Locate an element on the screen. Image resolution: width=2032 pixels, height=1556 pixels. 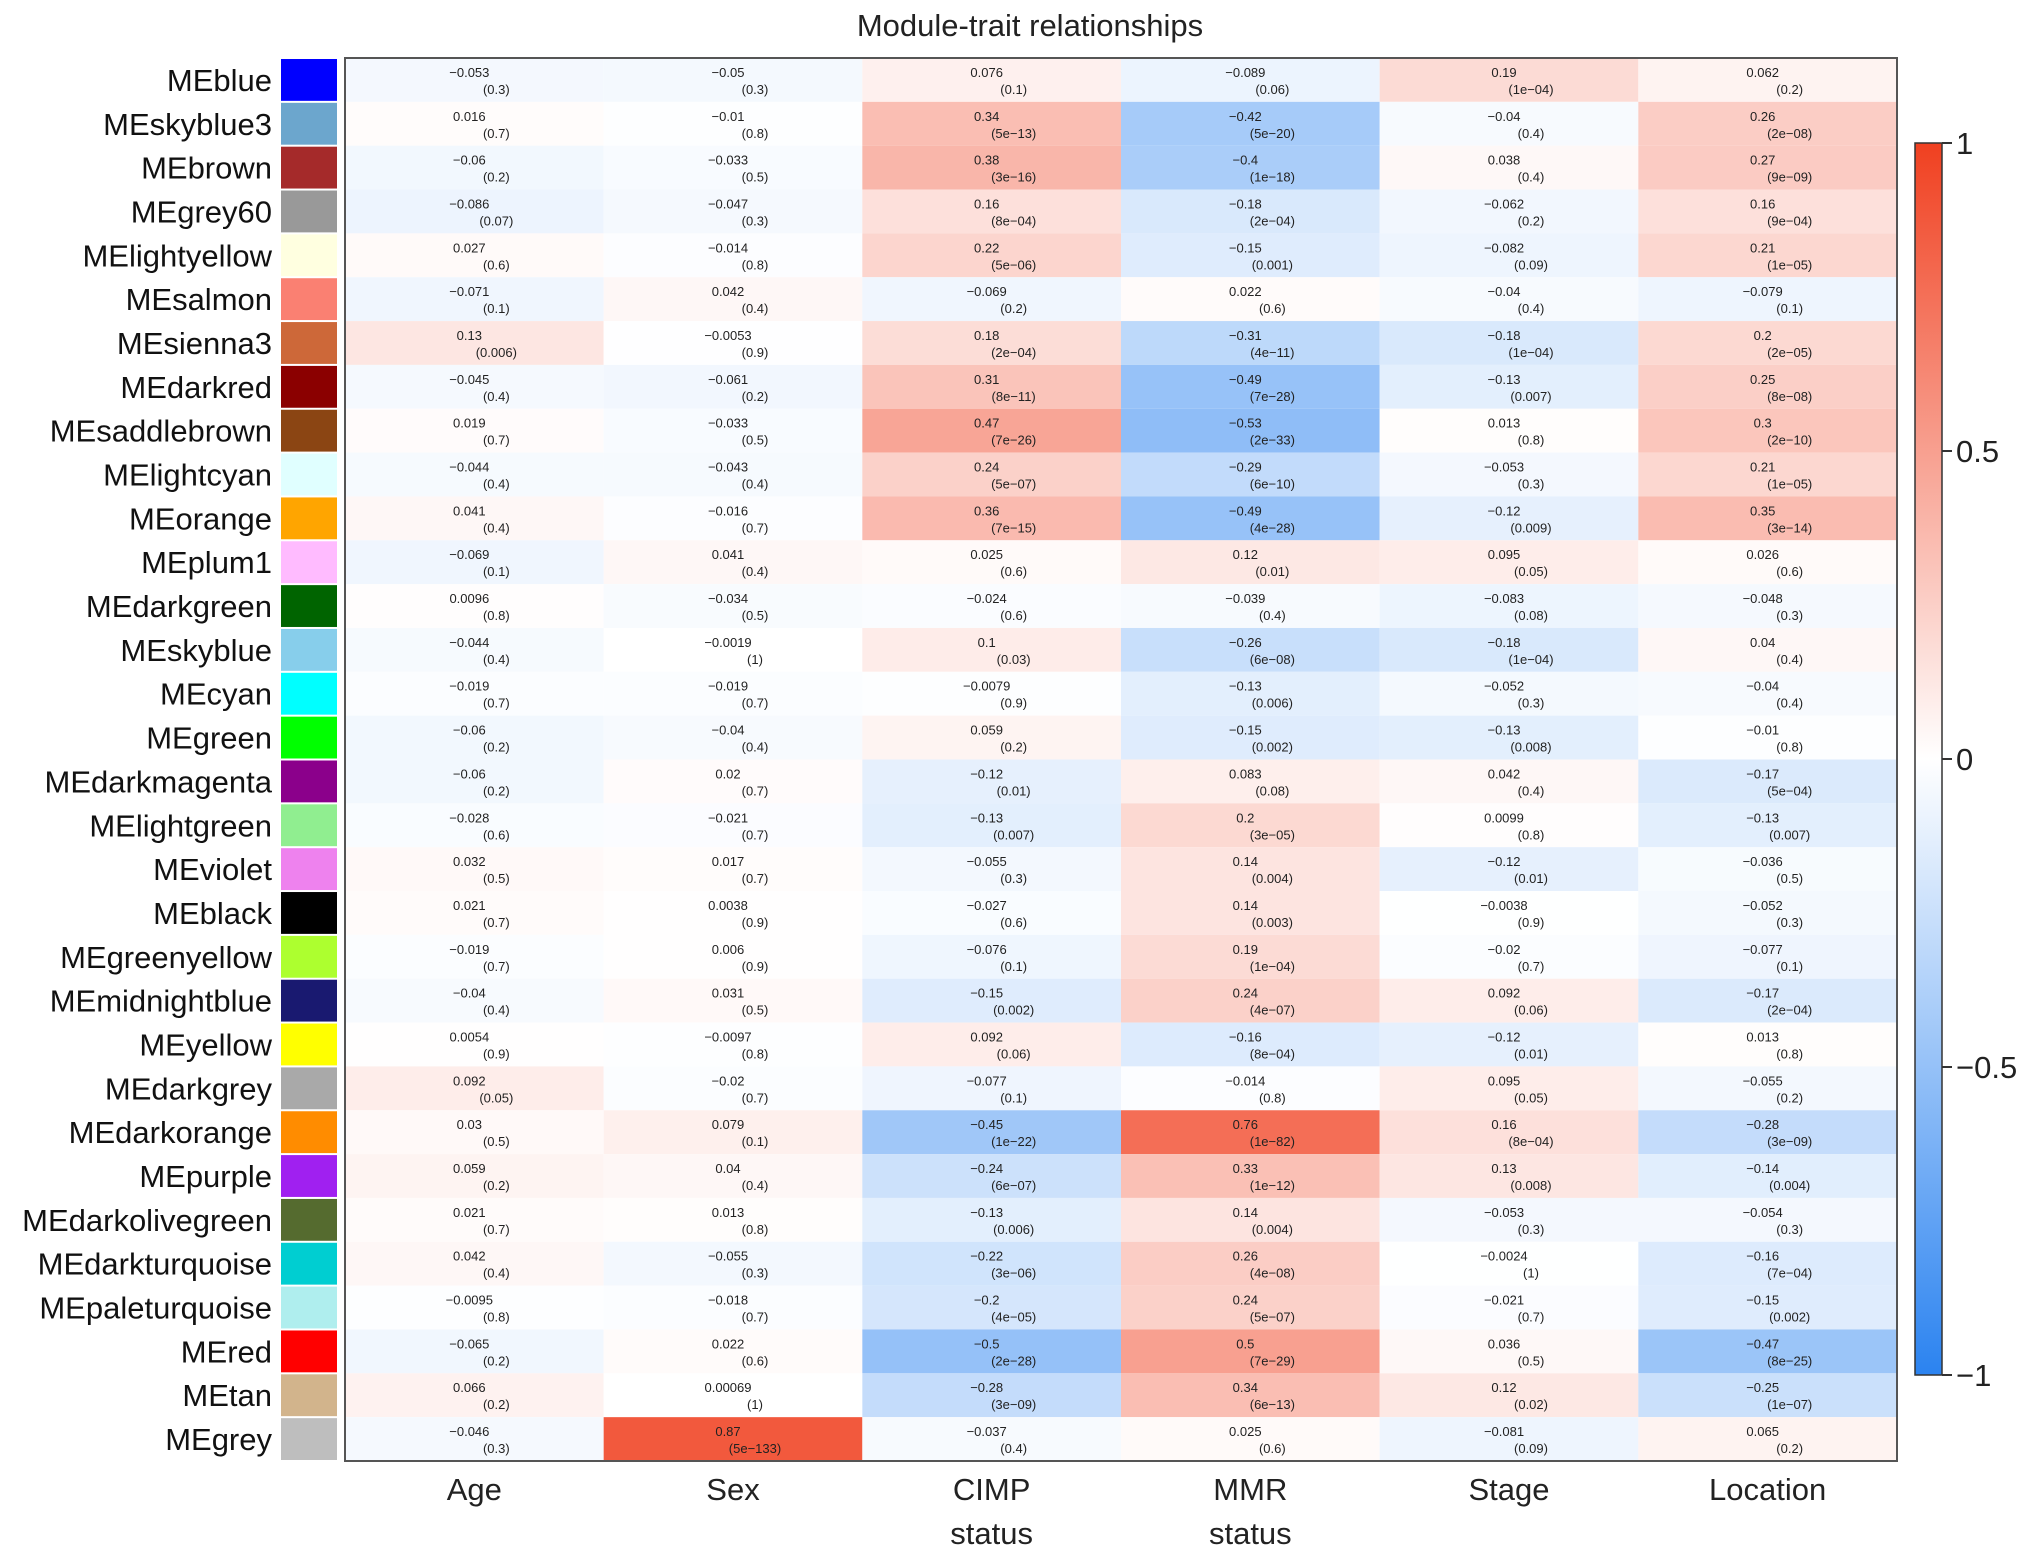
cell-pvalue: (9e−09) is located at coordinates (1789, 177).